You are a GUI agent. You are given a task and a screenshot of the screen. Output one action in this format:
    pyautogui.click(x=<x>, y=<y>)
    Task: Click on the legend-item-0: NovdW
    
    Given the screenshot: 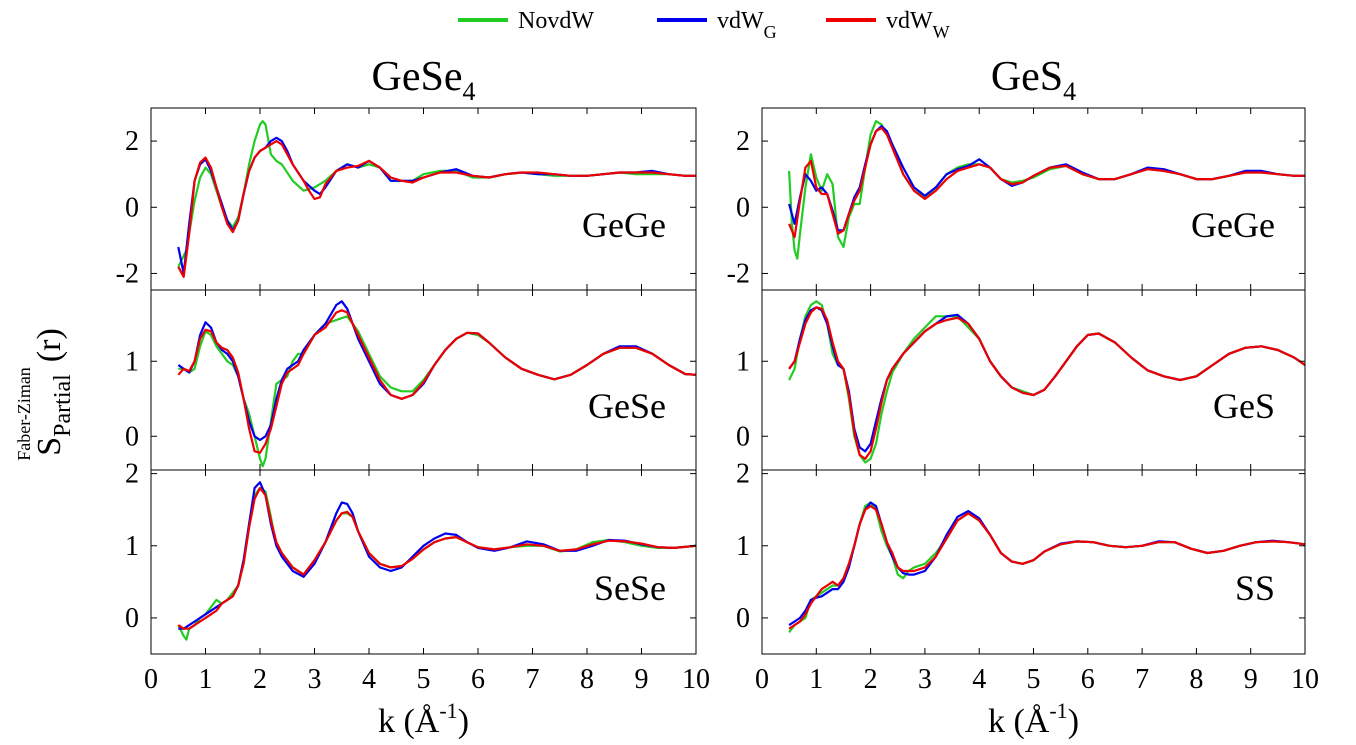 What is the action you would take?
    pyautogui.click(x=526, y=21)
    